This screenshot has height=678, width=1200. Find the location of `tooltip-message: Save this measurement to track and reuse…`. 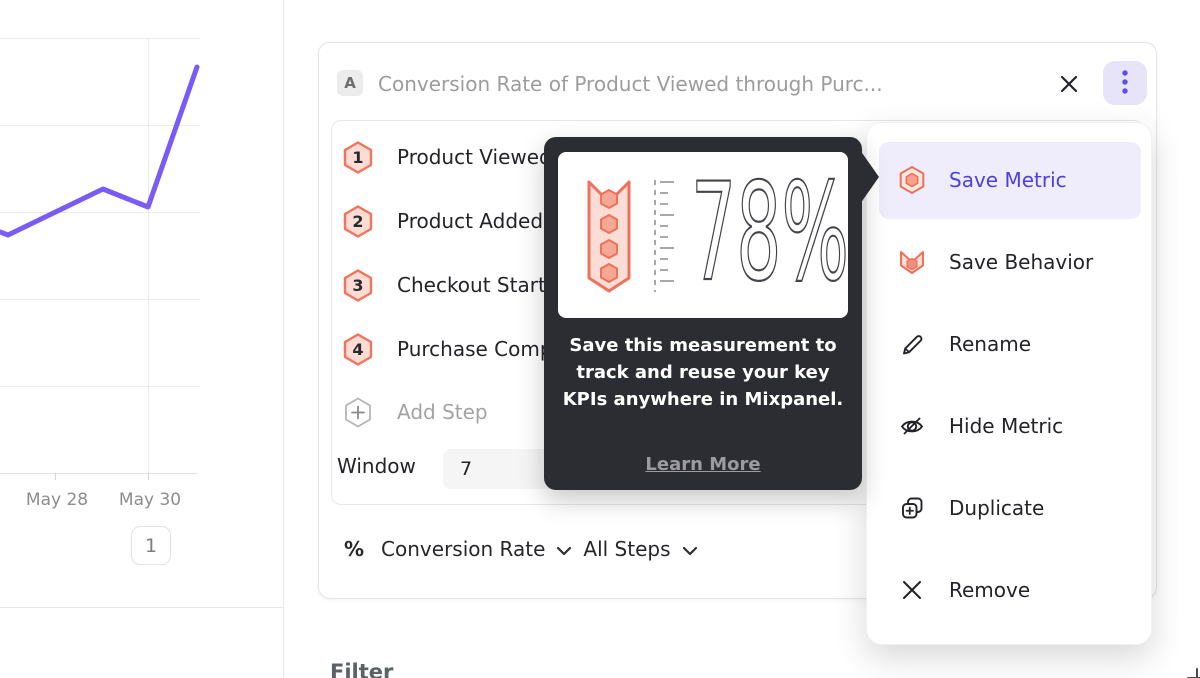

tooltip-message: Save this measurement to track and reuse… is located at coordinates (703, 372).